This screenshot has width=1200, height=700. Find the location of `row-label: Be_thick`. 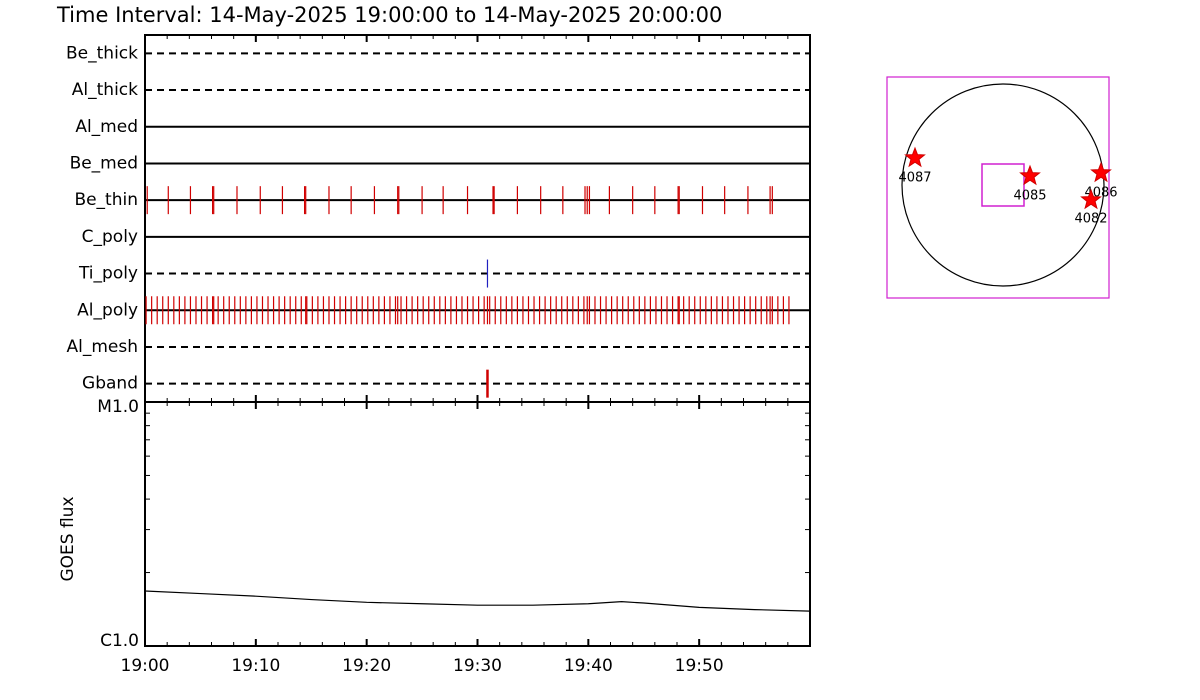

row-label: Be_thick is located at coordinates (102, 53).